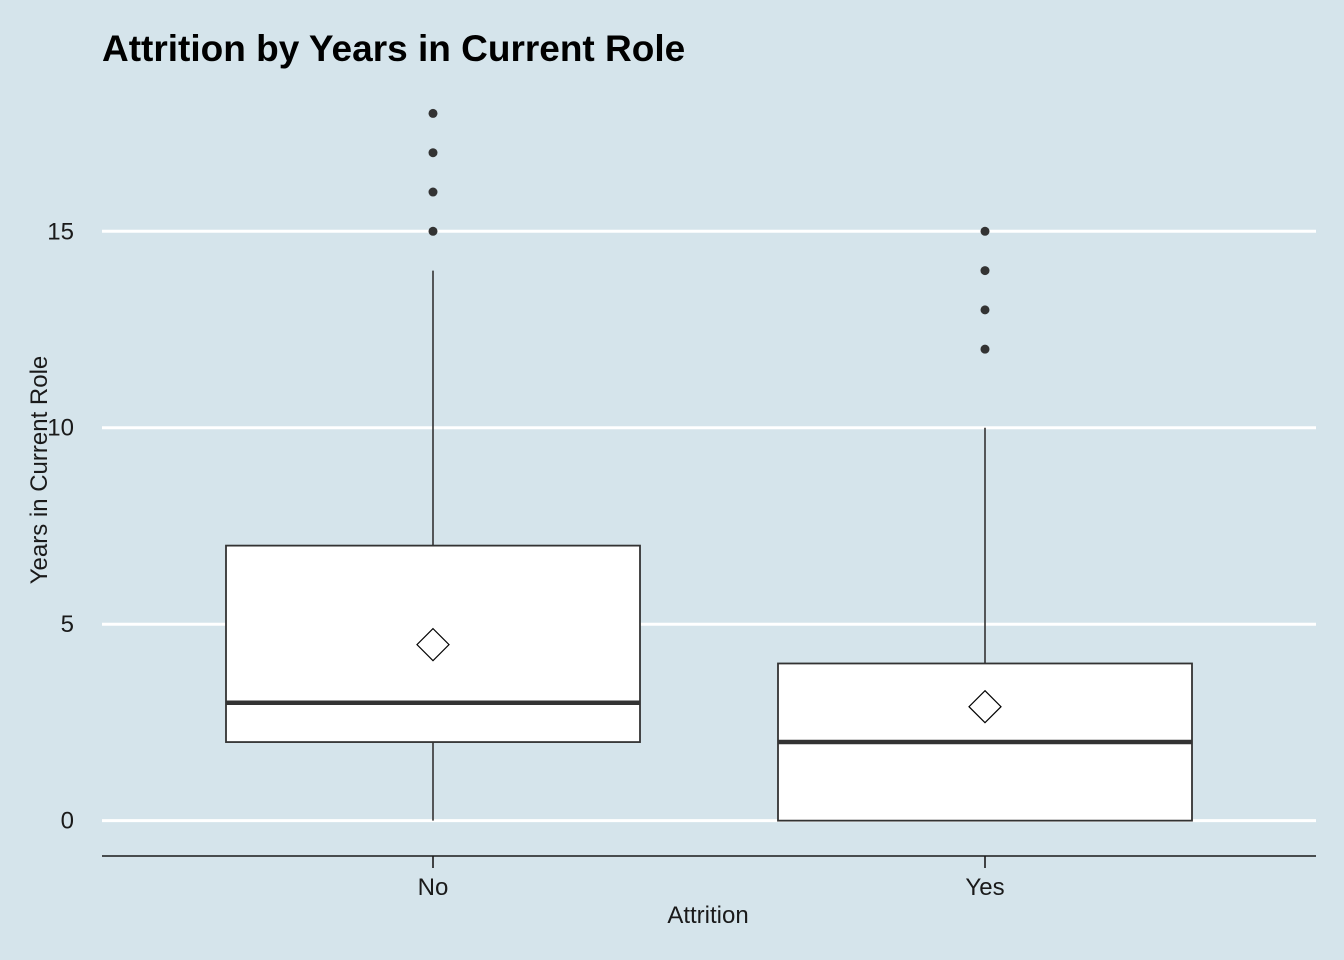 This screenshot has height=960, width=1344. I want to click on y-tick-label-15: 15, so click(60, 231).